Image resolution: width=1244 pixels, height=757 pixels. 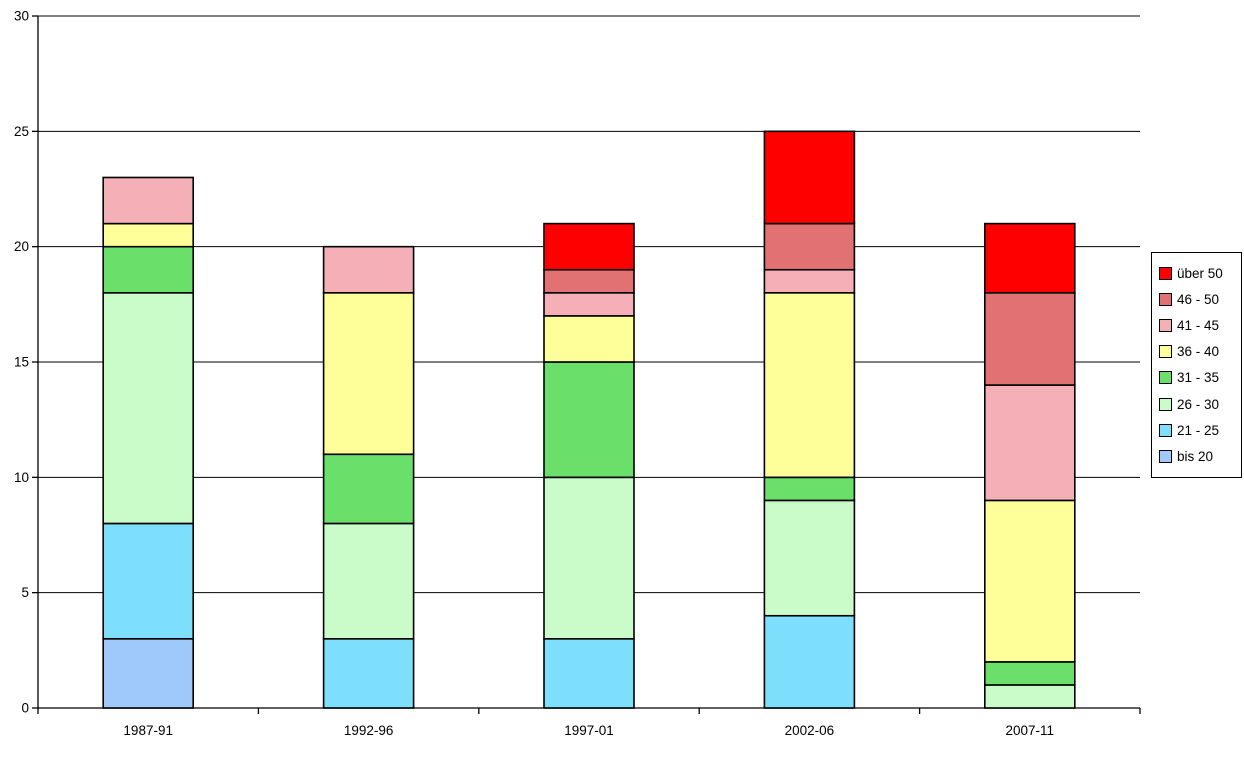 I want to click on y-axis-label: 30, so click(x=21, y=16).